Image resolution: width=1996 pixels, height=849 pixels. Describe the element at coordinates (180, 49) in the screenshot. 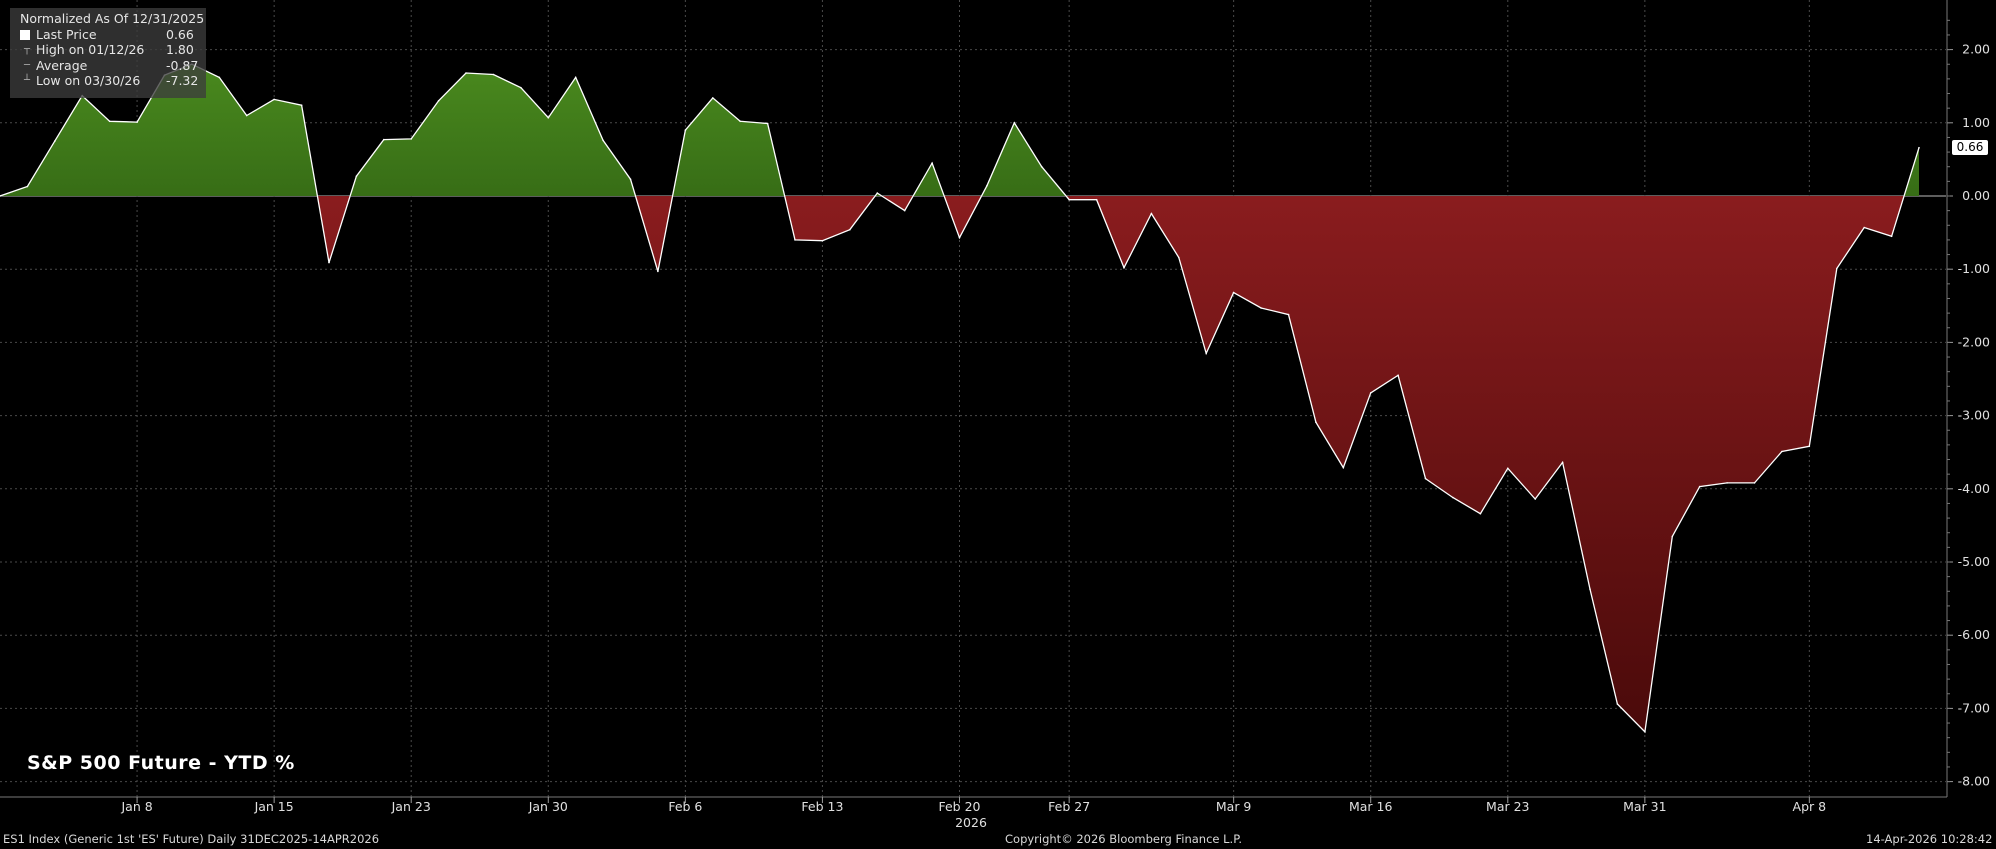

I see `legend-value: 1.80` at that location.